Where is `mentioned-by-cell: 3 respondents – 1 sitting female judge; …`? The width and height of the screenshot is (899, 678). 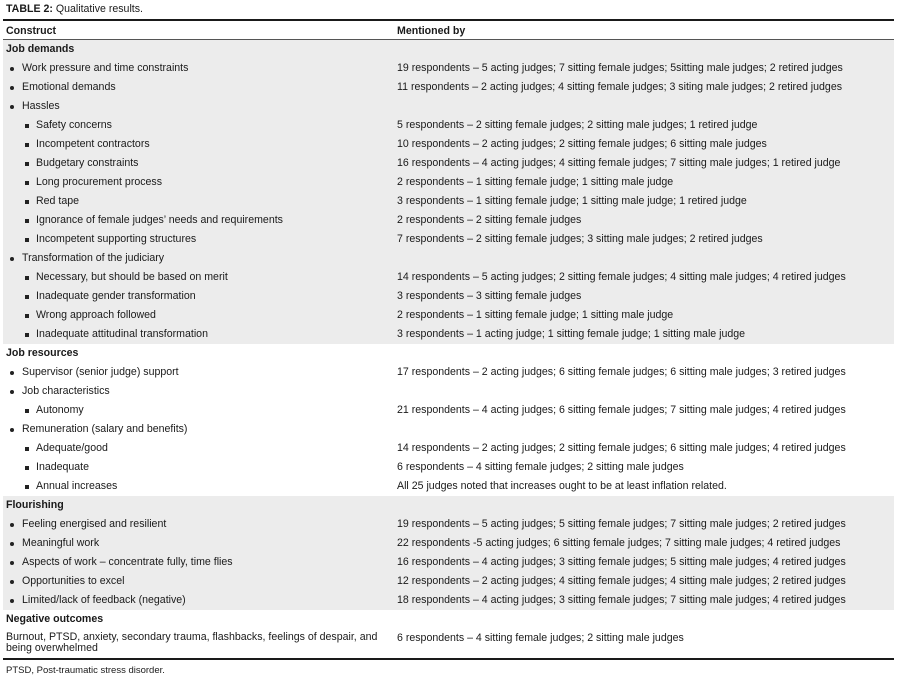 mentioned-by-cell: 3 respondents – 1 sitting female judge; … is located at coordinates (572, 201).